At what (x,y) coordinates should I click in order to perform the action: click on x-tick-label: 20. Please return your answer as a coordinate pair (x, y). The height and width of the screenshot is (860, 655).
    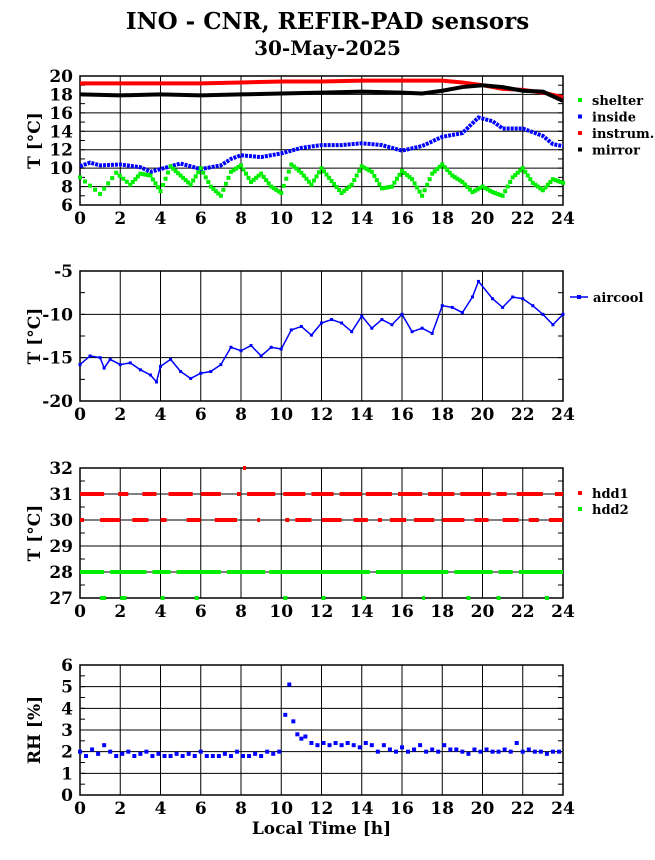
    Looking at the image, I should click on (483, 415).